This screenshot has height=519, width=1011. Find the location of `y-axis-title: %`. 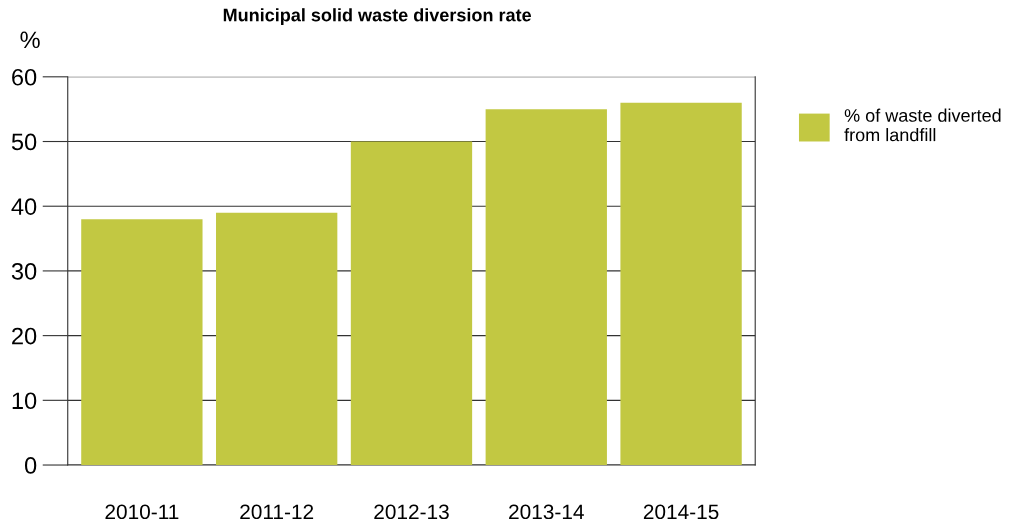

y-axis-title: % is located at coordinates (30, 40).